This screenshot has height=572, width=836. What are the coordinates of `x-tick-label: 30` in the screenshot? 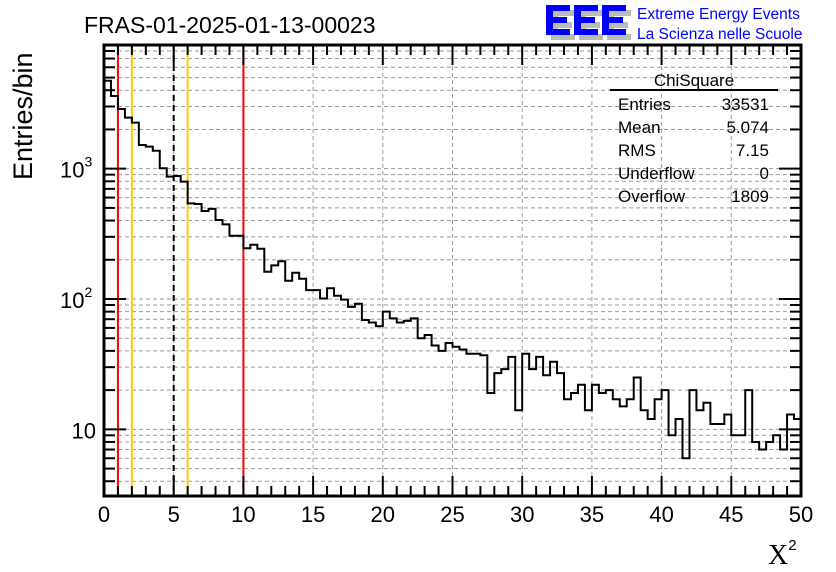 It's located at (522, 514).